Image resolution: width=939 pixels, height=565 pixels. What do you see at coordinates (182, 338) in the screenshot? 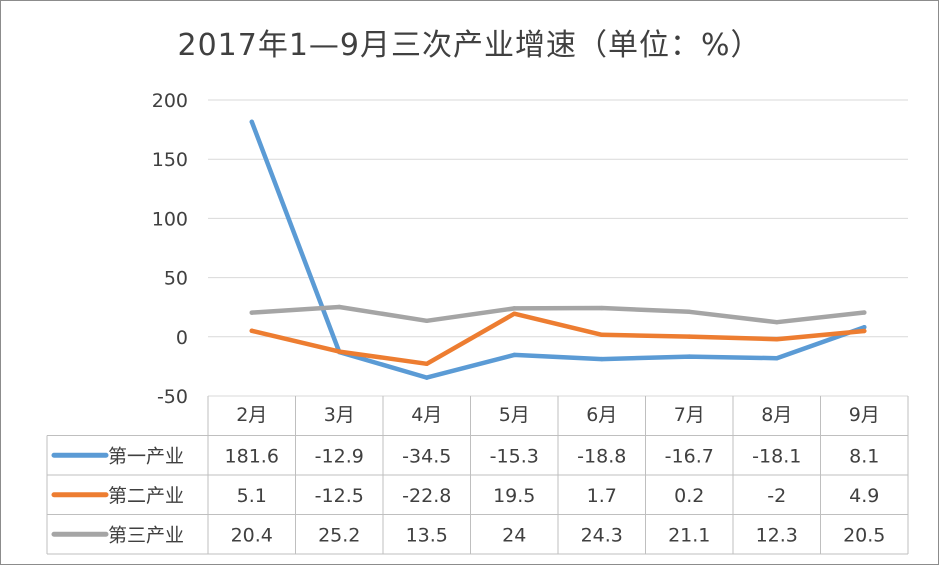
I see `y-tick-label: 0` at bounding box center [182, 338].